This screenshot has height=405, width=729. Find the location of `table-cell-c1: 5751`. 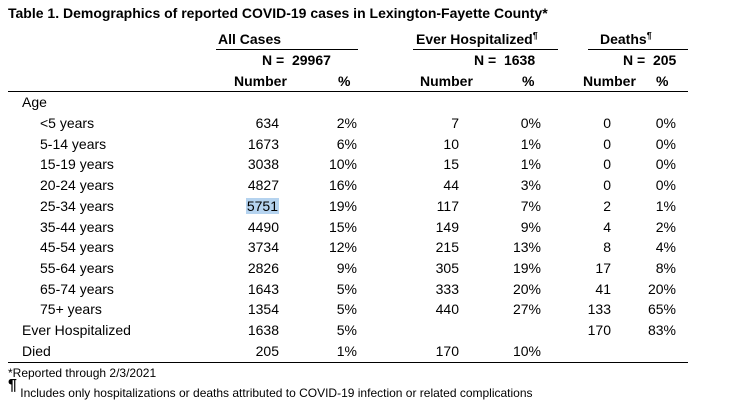

table-cell-c1: 5751 is located at coordinates (262, 206).